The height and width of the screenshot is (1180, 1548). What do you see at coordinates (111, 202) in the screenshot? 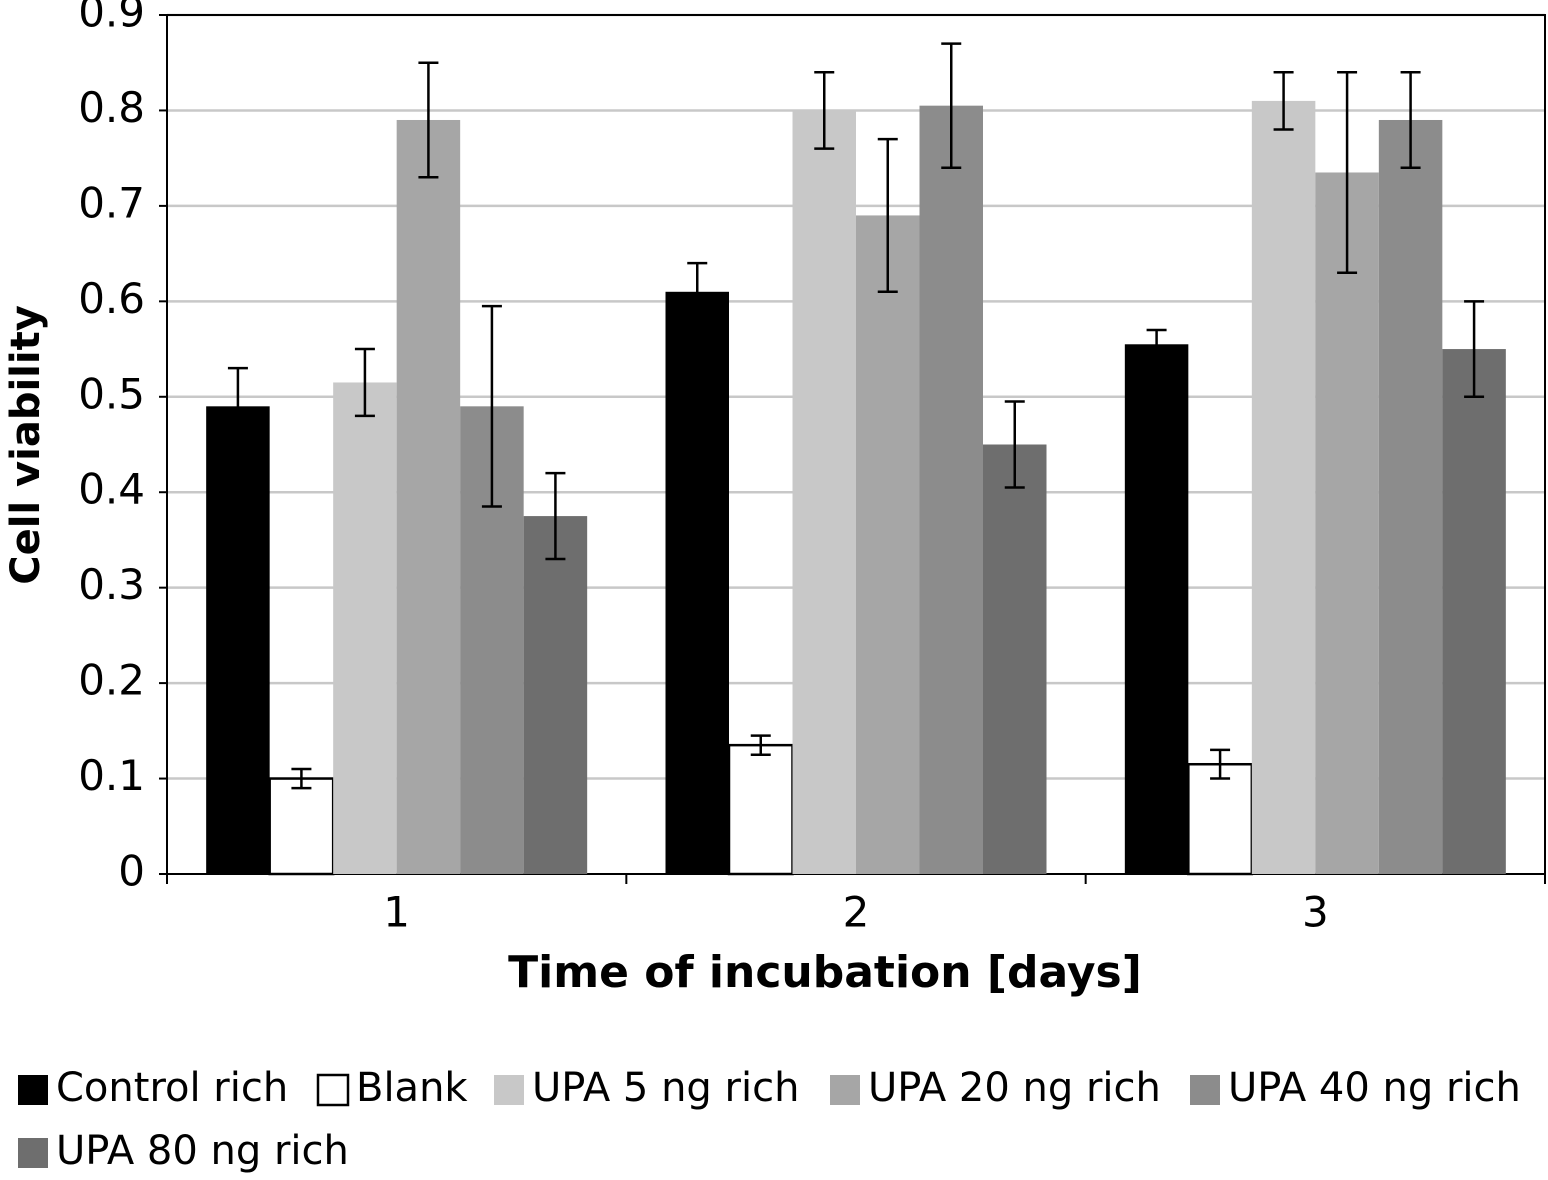
I see `y-tick-label: 0.7` at bounding box center [111, 202].